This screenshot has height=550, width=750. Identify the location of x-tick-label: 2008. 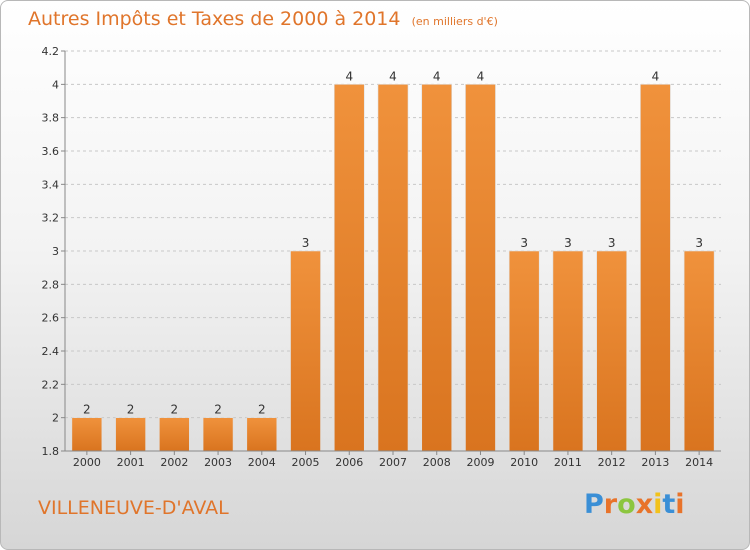
(437, 462).